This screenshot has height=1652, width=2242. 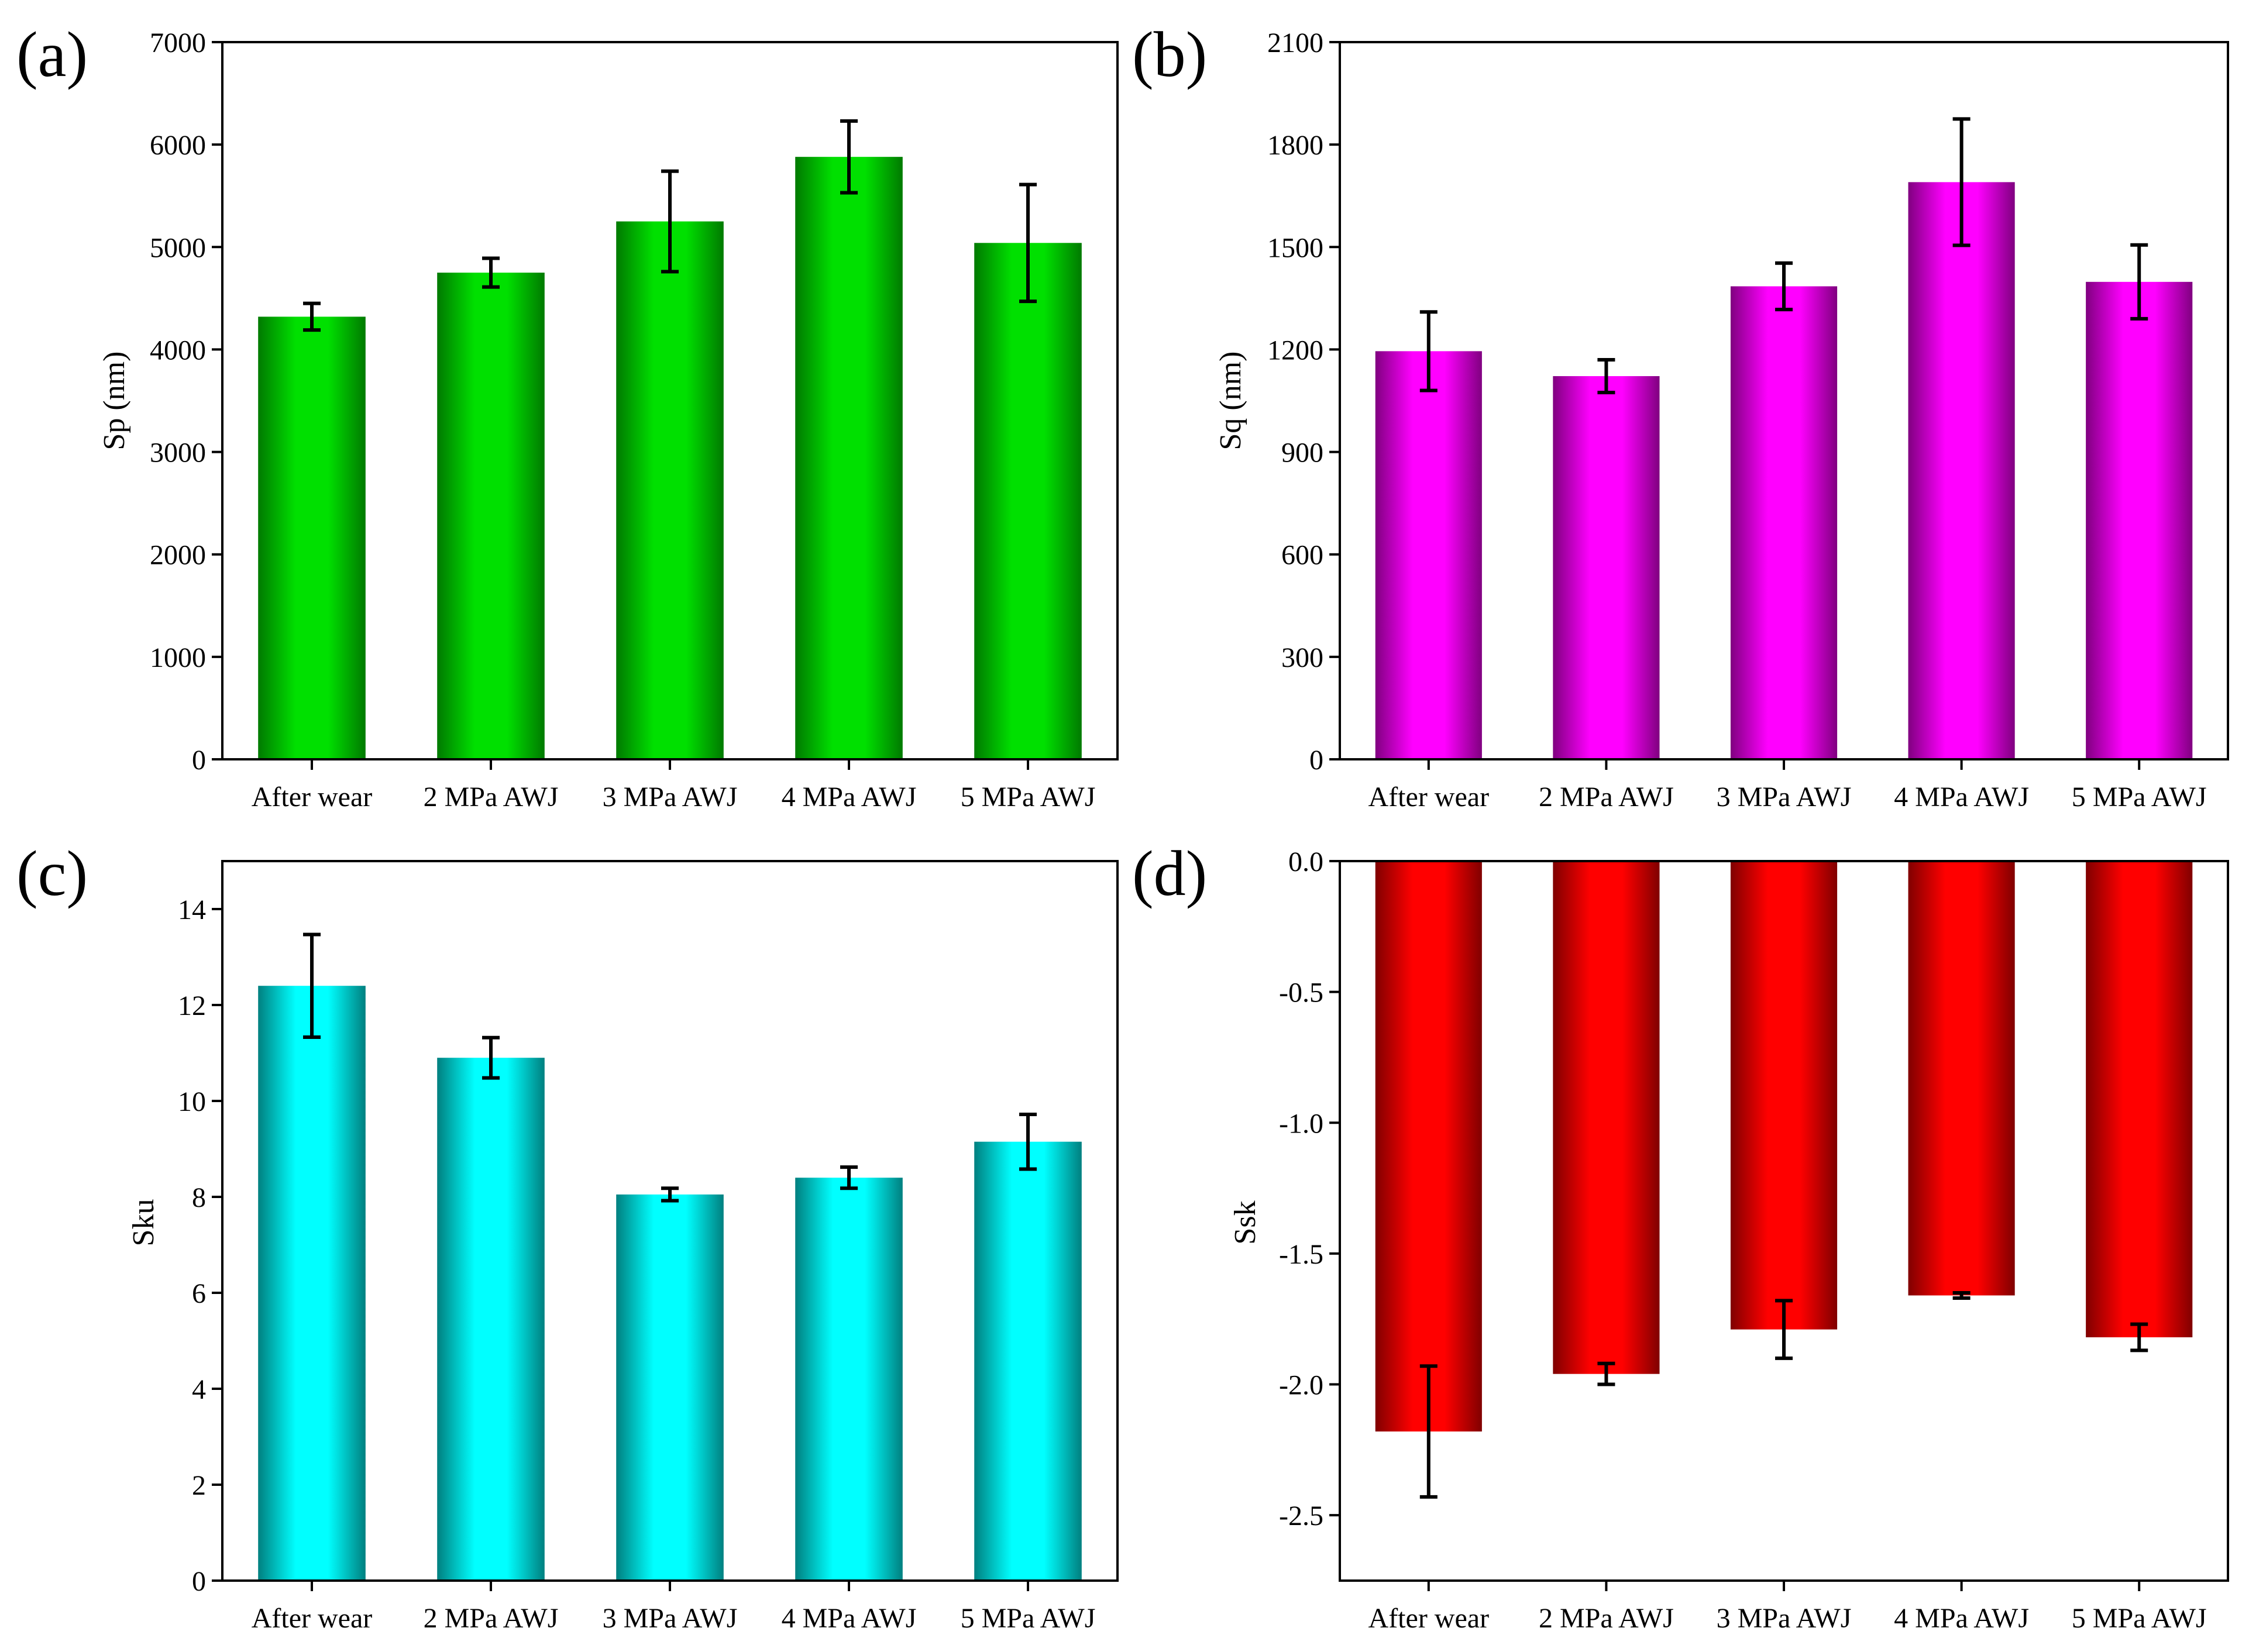 I want to click on panel-label: (b), so click(x=1169, y=54).